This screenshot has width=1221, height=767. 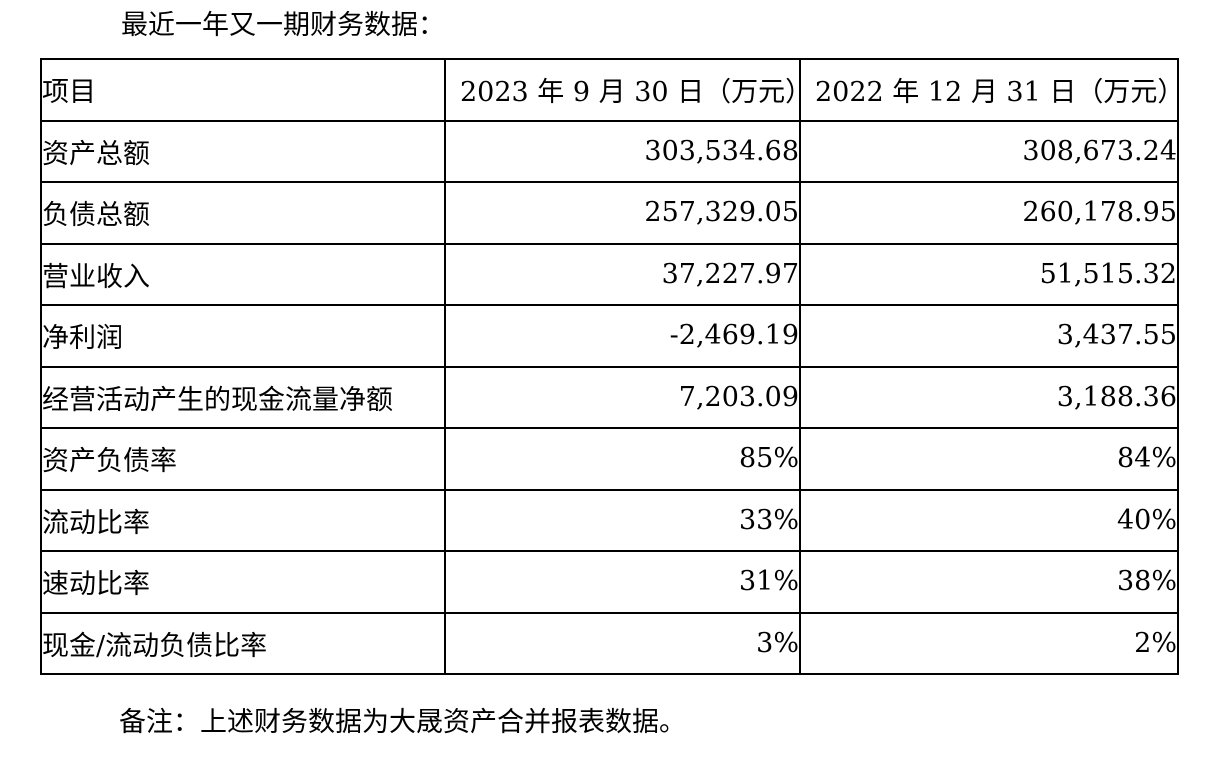 What do you see at coordinates (243, 274) in the screenshot?
I see `row-label: 营业收入` at bounding box center [243, 274].